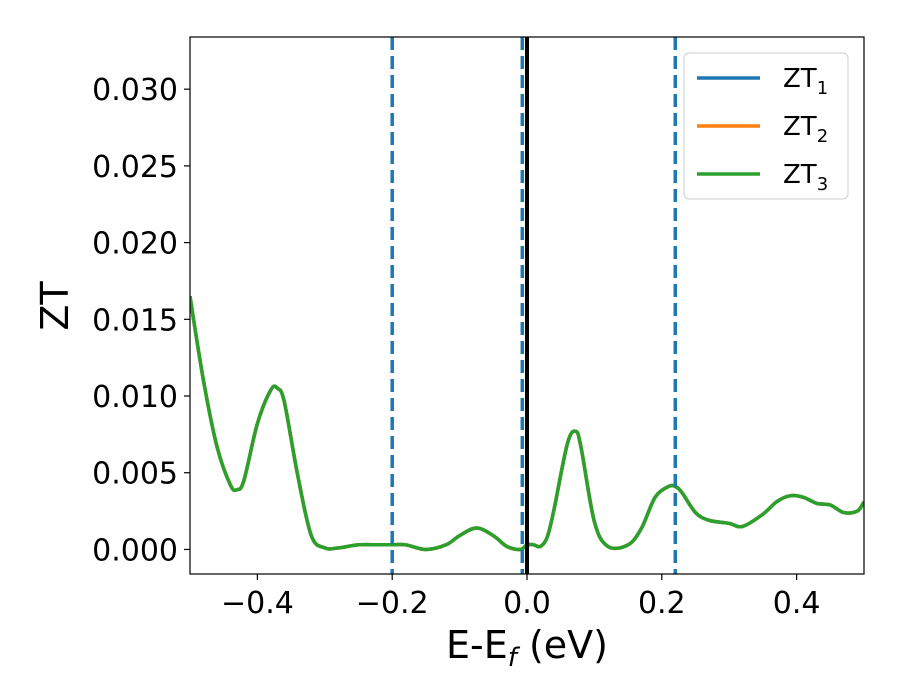 The image size is (900, 700). I want to click on legend-label-zt3: ZT3, so click(805, 177).